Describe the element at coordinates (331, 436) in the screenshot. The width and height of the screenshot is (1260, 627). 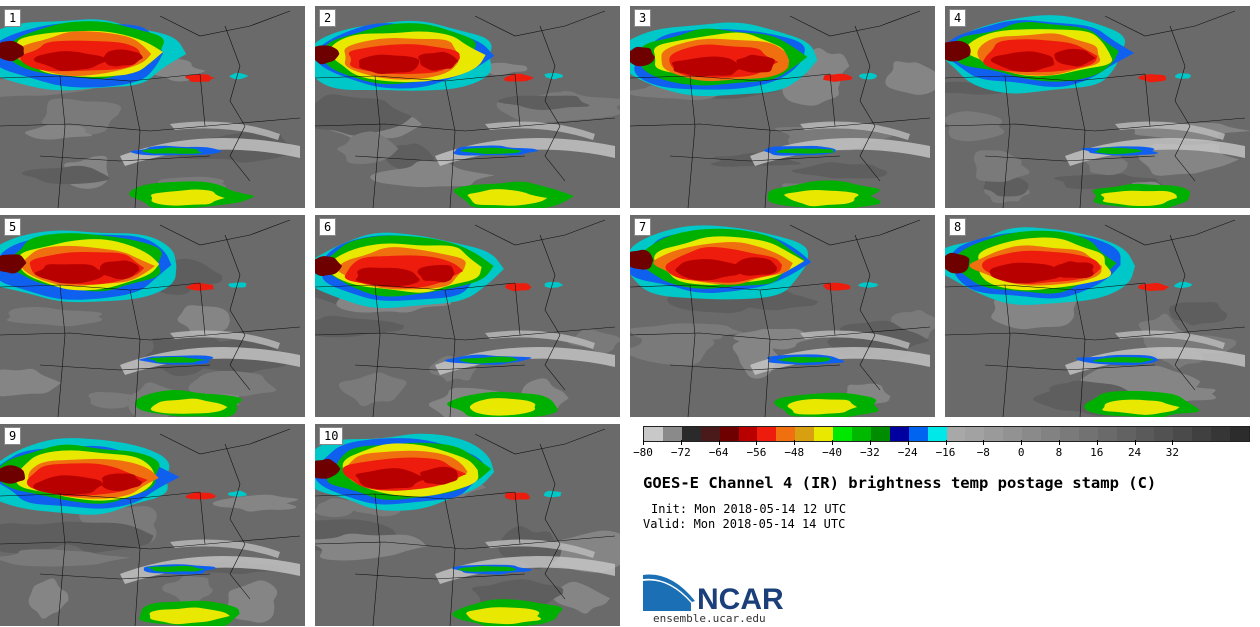
I see `panel-number: 10` at that location.